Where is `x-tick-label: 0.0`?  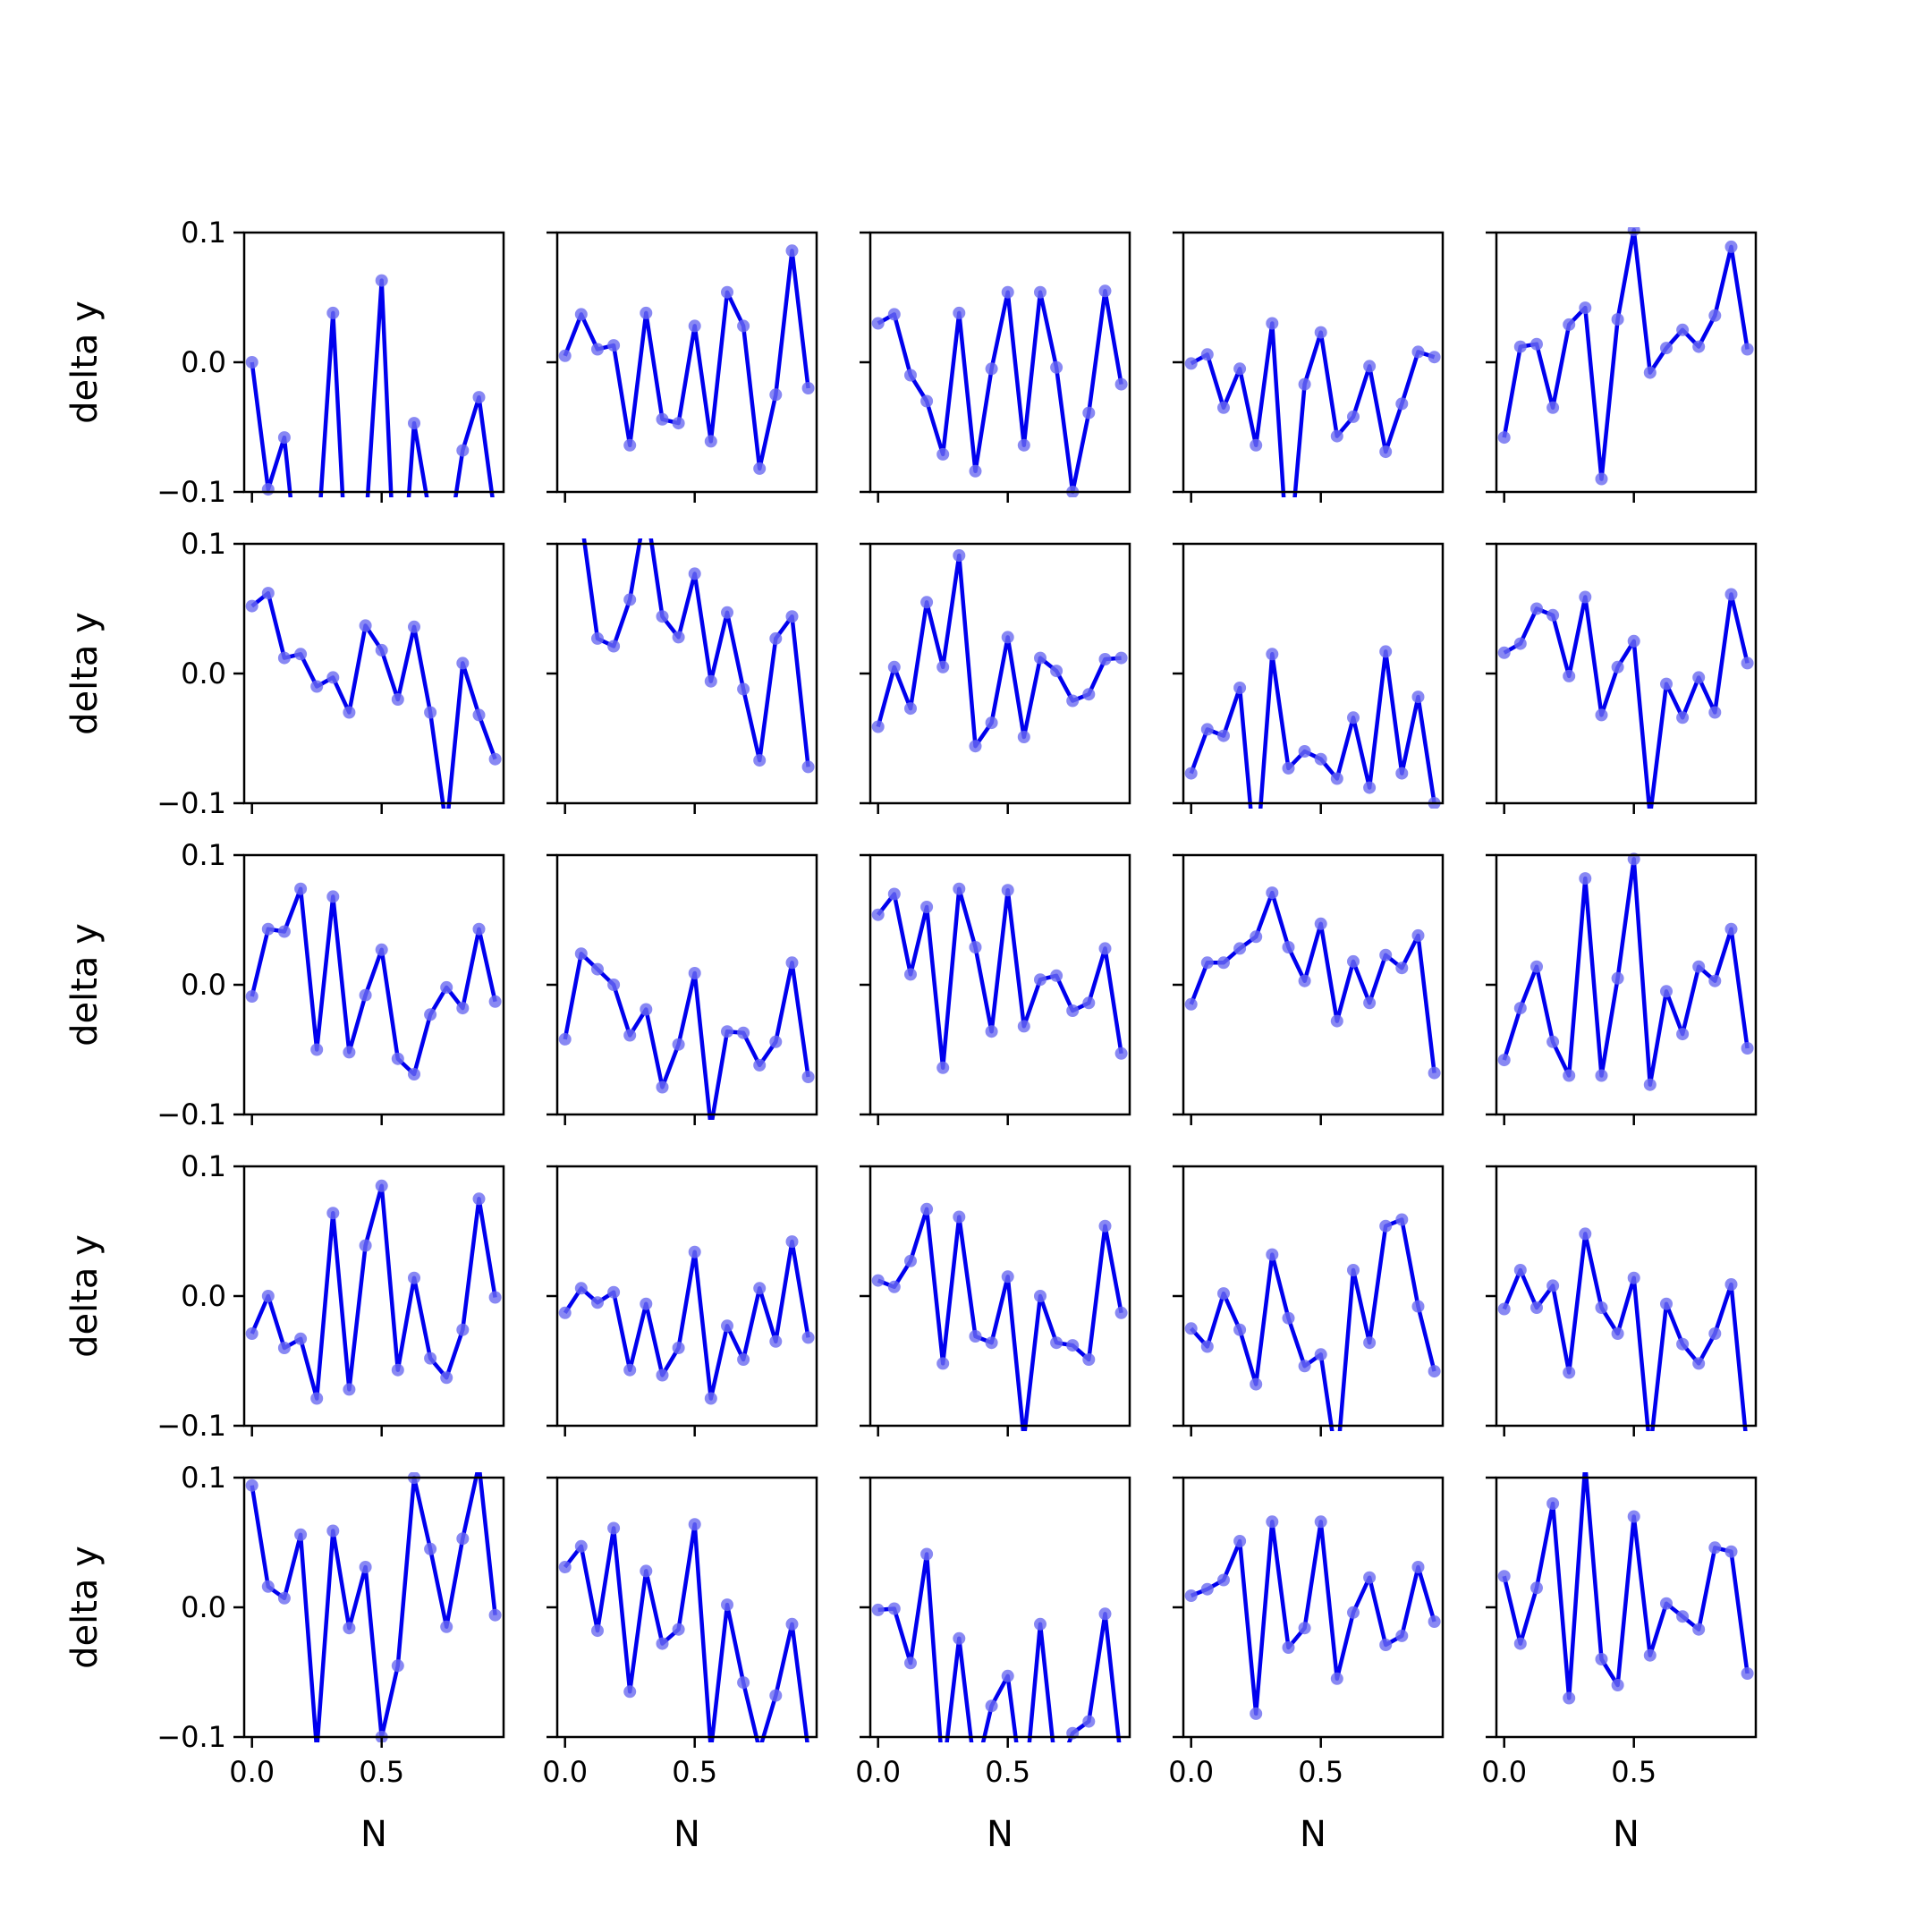 x-tick-label: 0.0 is located at coordinates (565, 1772).